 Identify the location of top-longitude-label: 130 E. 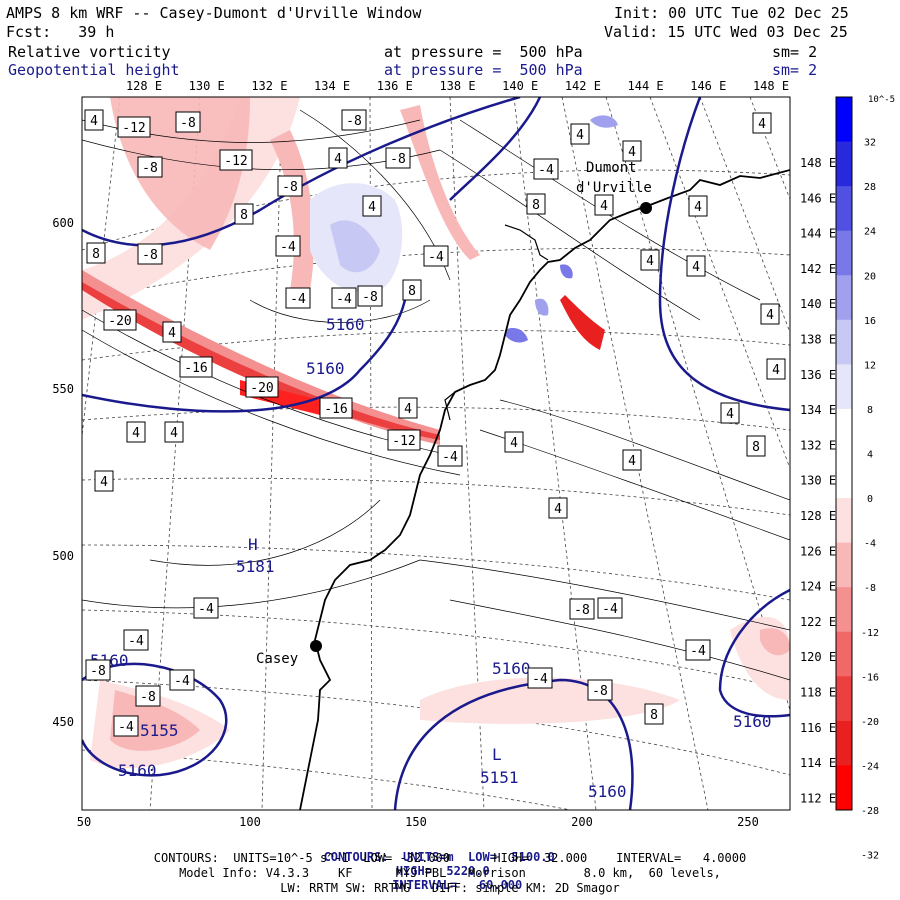
(207, 86).